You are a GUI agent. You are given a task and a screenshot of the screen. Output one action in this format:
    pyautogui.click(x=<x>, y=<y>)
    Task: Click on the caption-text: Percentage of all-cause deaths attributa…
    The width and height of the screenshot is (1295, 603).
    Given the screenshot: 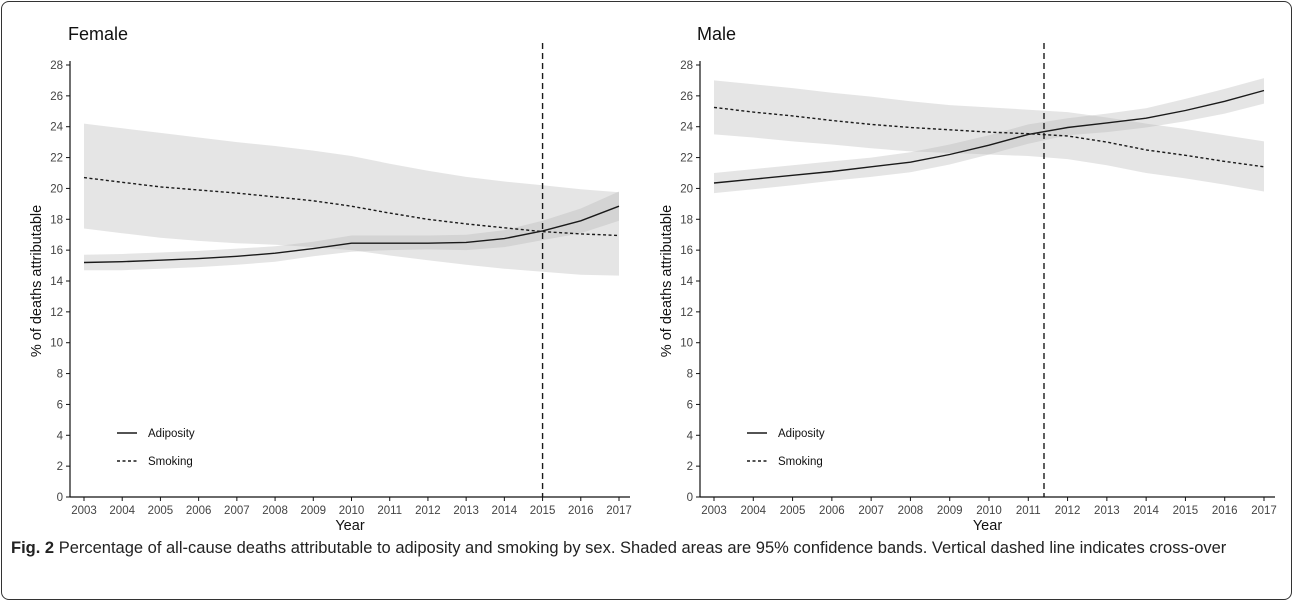 What is the action you would take?
    pyautogui.click(x=642, y=548)
    